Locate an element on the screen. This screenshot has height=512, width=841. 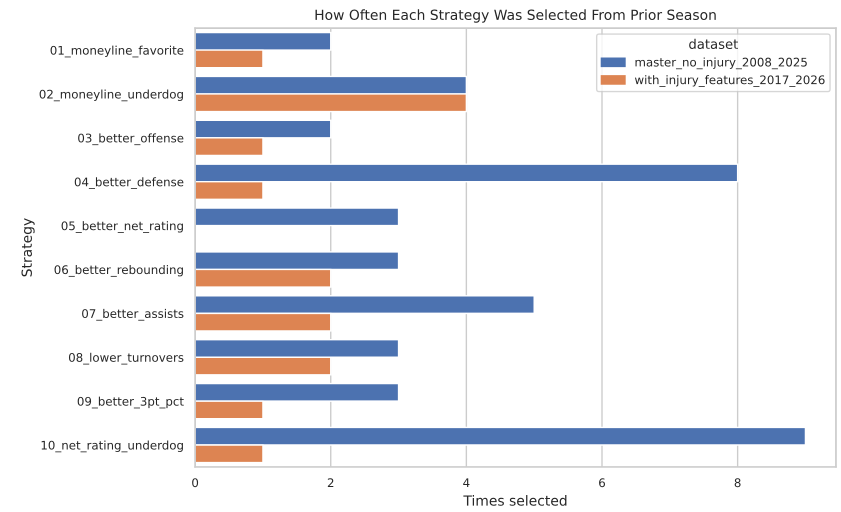
y-tick-label: 08_lower_turnovers is located at coordinates (126, 358).